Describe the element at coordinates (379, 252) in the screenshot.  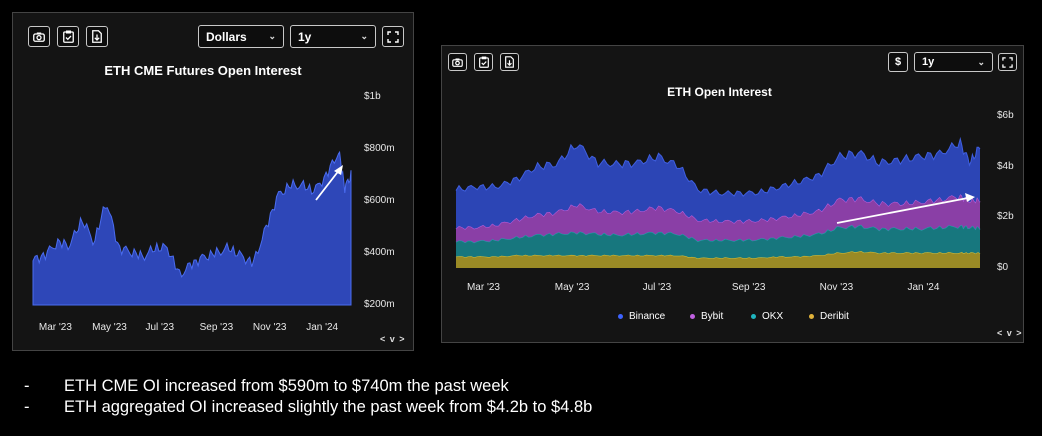
I see `y-tick-label: $400m` at that location.